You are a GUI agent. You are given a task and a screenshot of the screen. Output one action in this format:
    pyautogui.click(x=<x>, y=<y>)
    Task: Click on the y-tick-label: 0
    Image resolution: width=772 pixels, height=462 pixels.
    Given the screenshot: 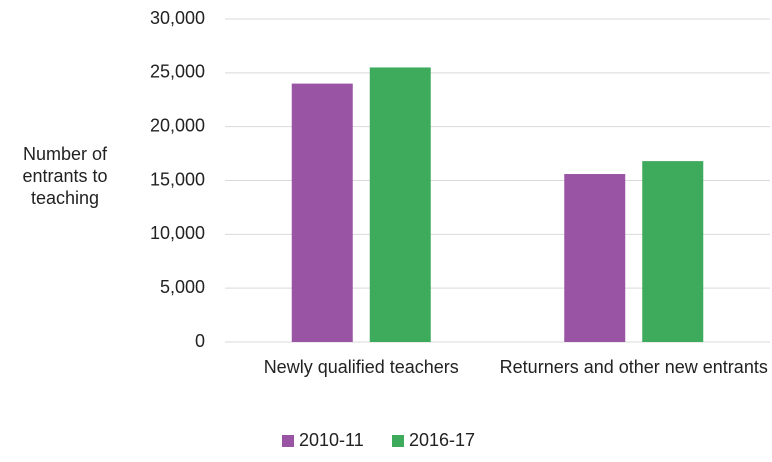 What is the action you would take?
    pyautogui.click(x=200, y=341)
    